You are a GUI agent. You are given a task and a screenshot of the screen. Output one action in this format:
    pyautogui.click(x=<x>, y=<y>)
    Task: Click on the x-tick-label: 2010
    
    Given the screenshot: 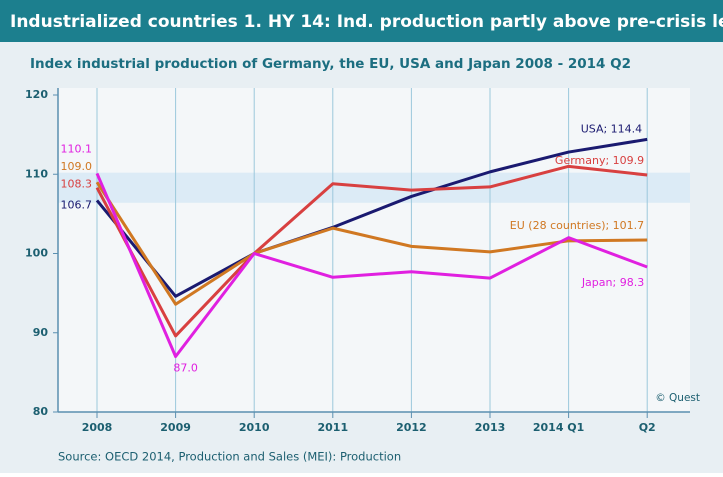 What is the action you would take?
    pyautogui.click(x=254, y=427)
    